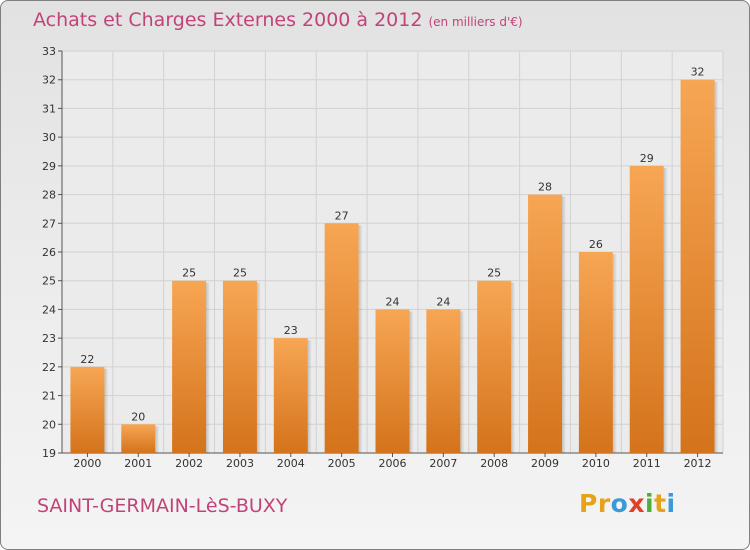 This screenshot has width=750, height=550. What do you see at coordinates (596, 463) in the screenshot?
I see `x-tick-label: 2010` at bounding box center [596, 463].